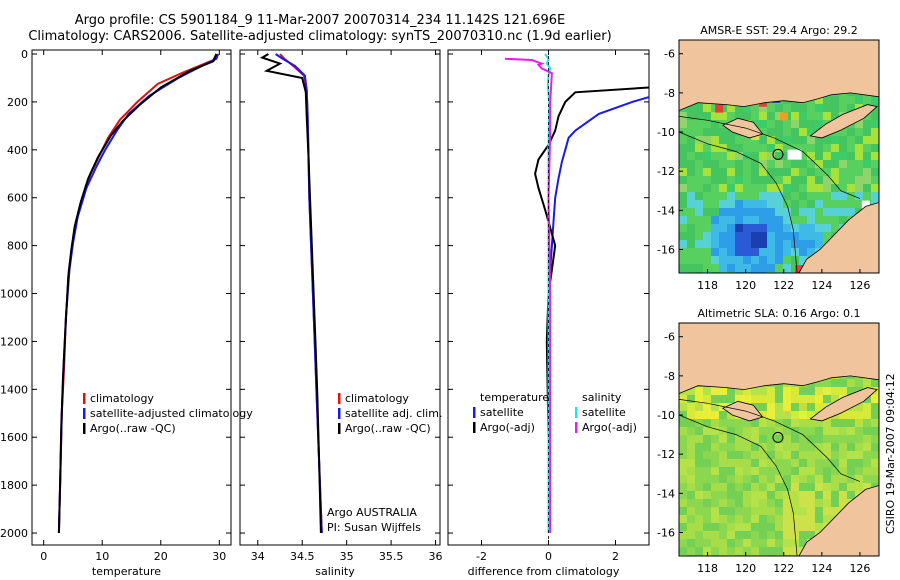 This screenshot has height=580, width=900. What do you see at coordinates (779, 156) in the screenshot?
I see `map-field` at bounding box center [779, 156].